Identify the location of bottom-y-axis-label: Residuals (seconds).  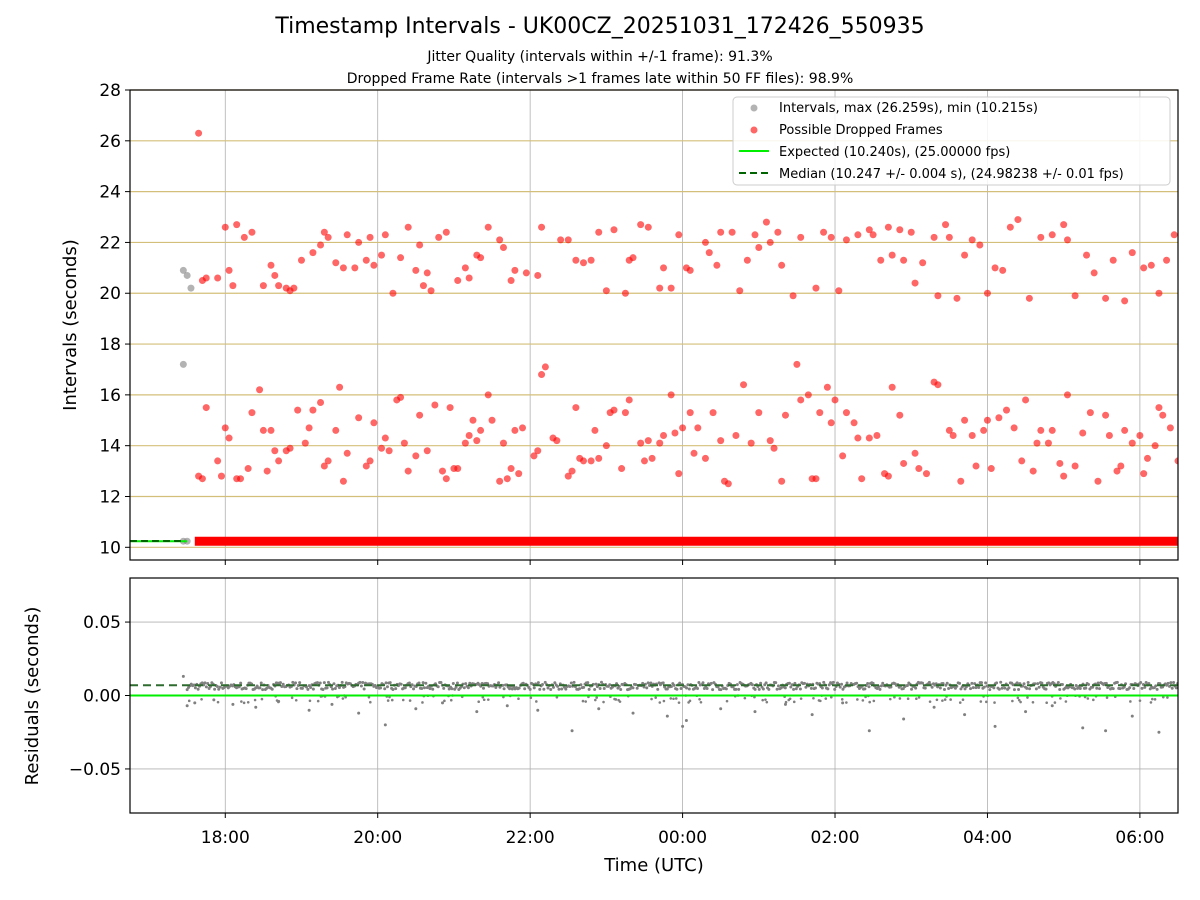
(32, 696).